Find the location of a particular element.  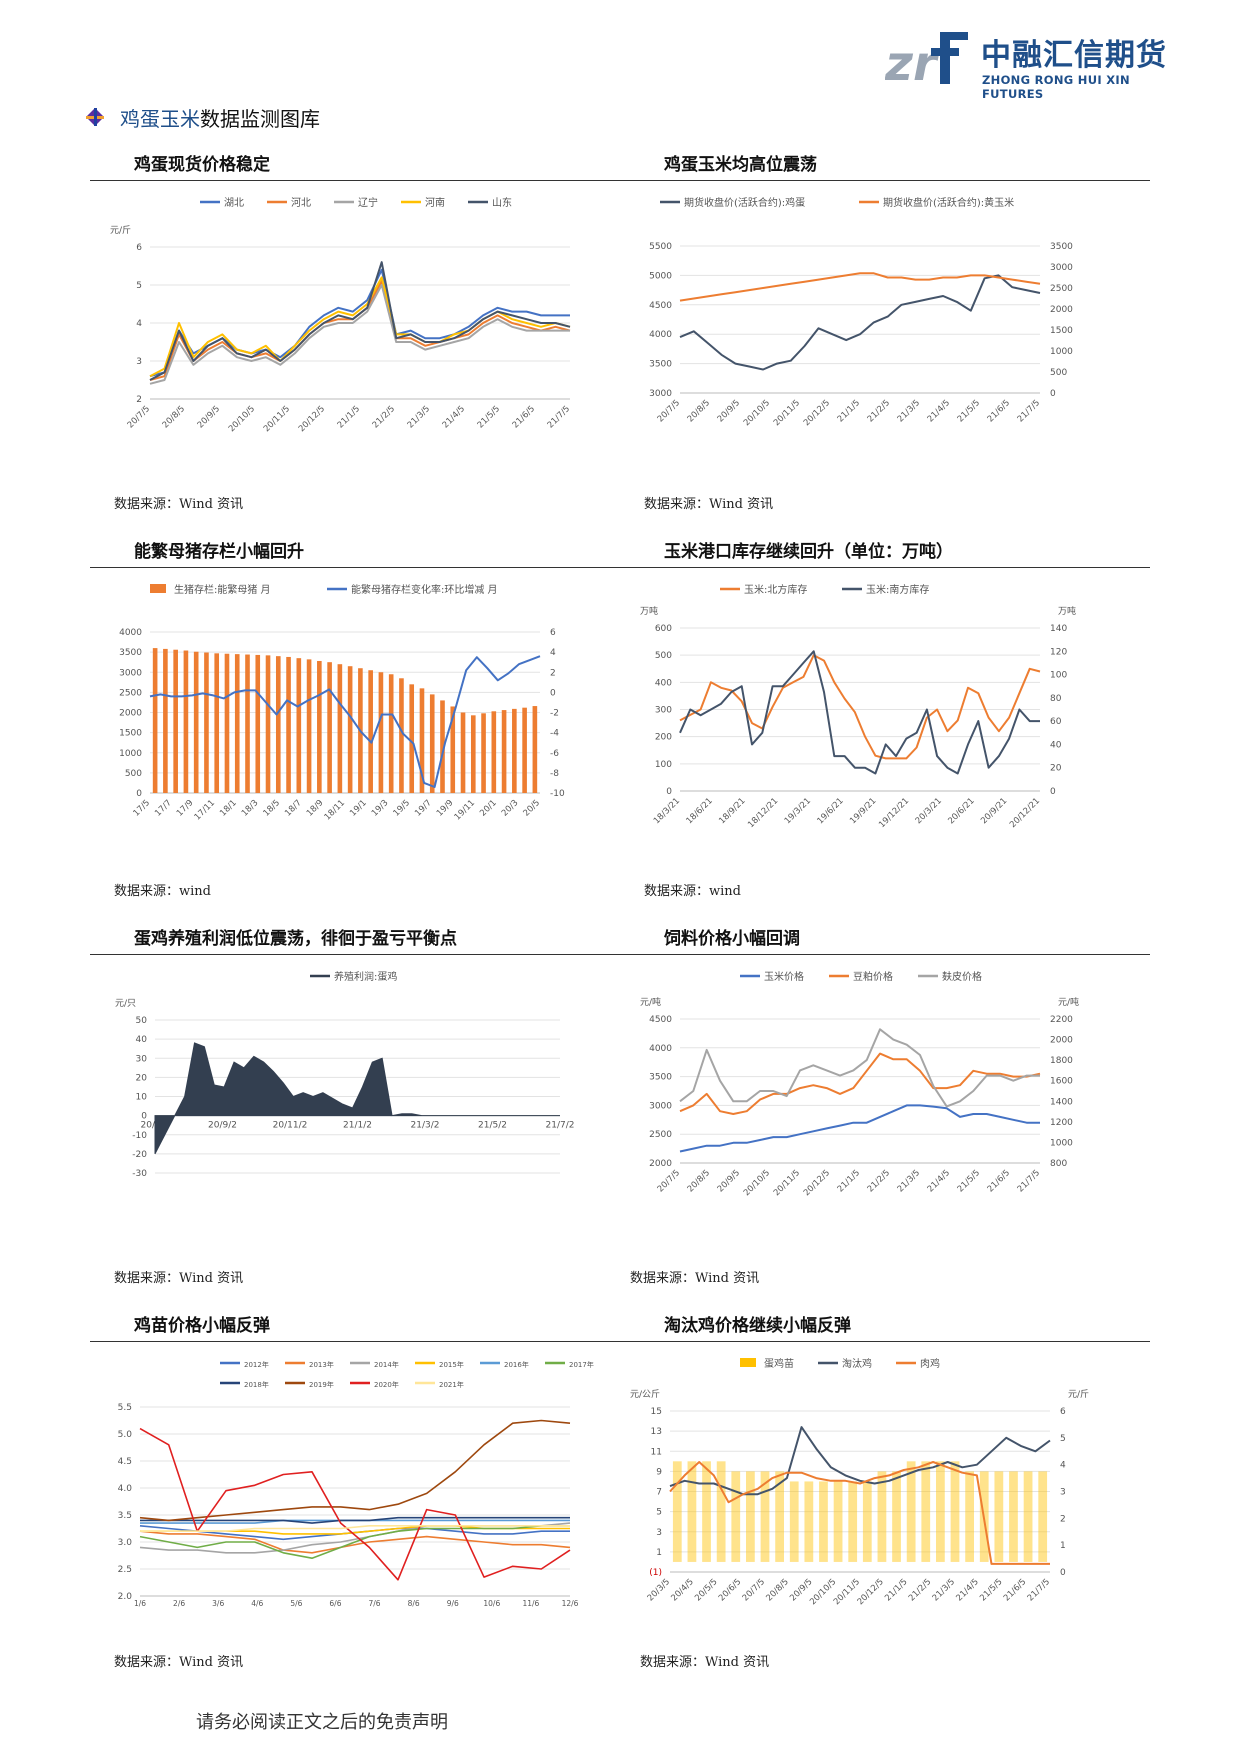

y-tick-label: 3500 is located at coordinates (660, 365).